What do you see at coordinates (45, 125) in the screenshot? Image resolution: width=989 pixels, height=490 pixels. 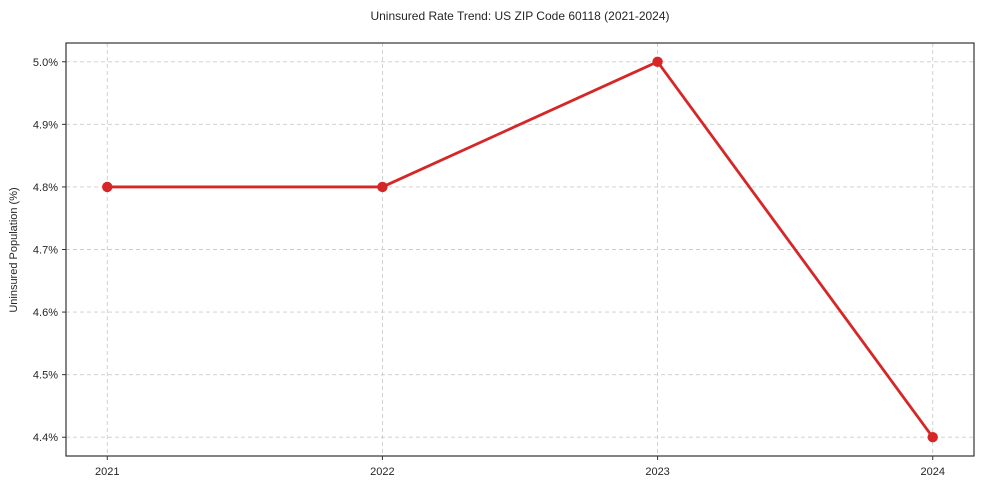 I see `y-tick-label: 4.9%` at bounding box center [45, 125].